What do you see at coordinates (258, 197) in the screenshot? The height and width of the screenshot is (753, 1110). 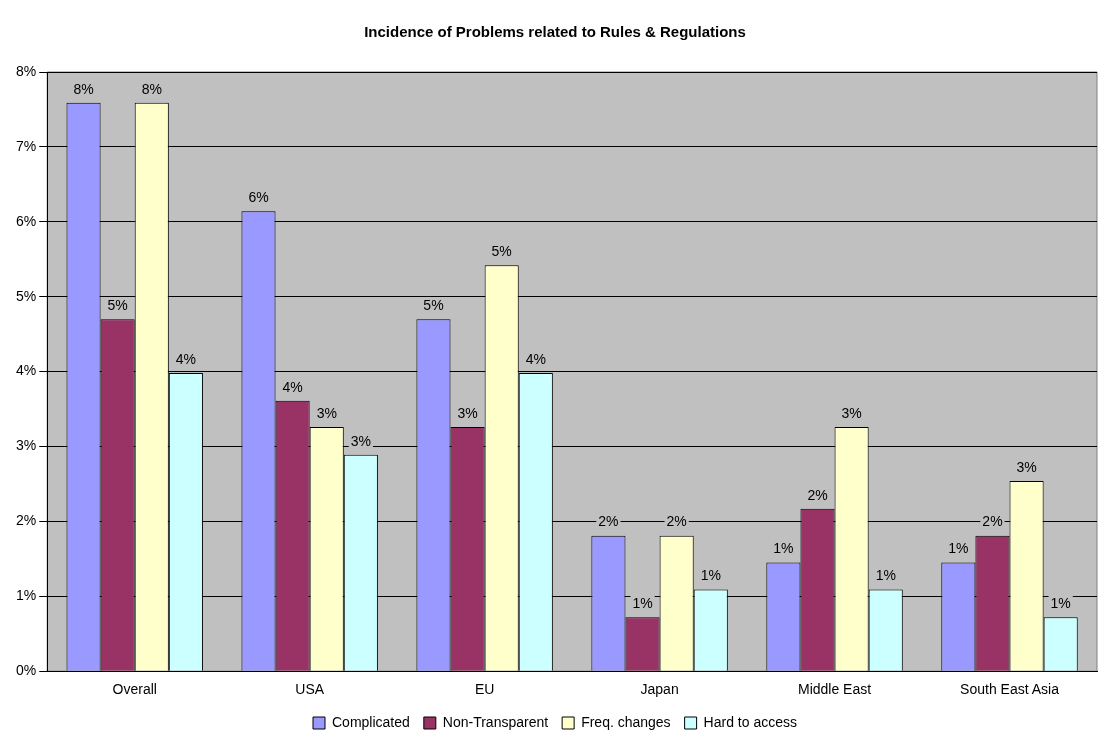 I see `data-label: 6%` at bounding box center [258, 197].